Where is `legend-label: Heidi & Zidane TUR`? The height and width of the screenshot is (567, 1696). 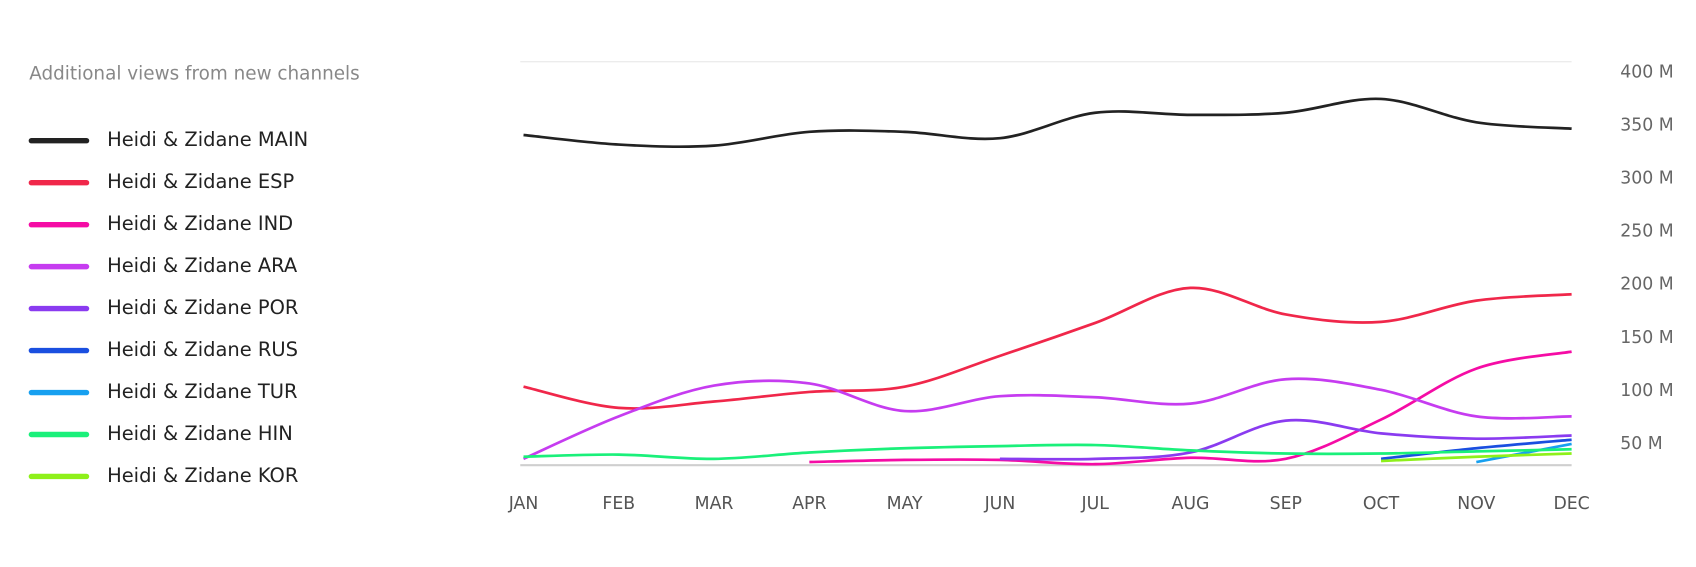 legend-label: Heidi & Zidane TUR is located at coordinates (202, 391).